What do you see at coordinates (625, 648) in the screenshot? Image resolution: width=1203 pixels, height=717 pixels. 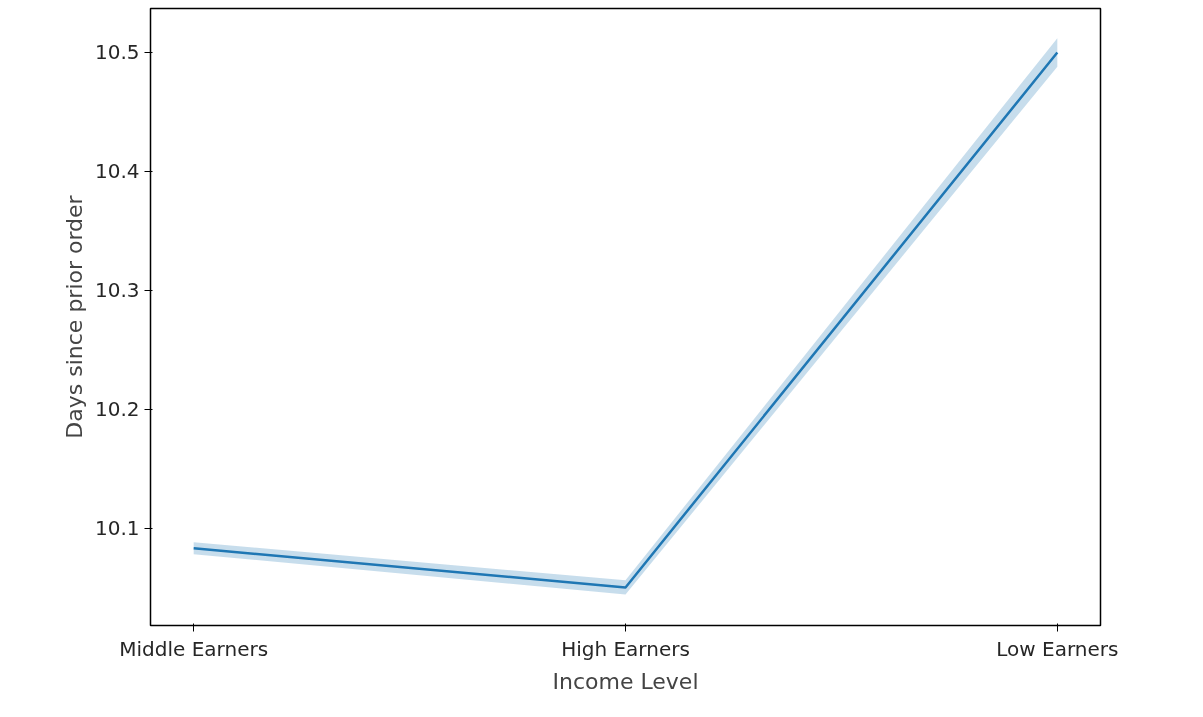 I see `x-tick-label: High Earners` at bounding box center [625, 648].